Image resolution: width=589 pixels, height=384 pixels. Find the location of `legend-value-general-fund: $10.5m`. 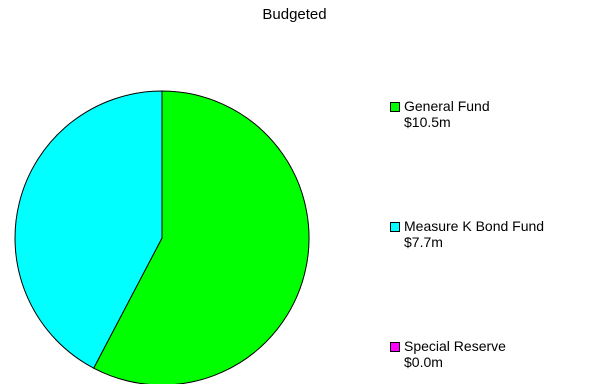

legend-value-general-fund: $10.5m is located at coordinates (427, 122).